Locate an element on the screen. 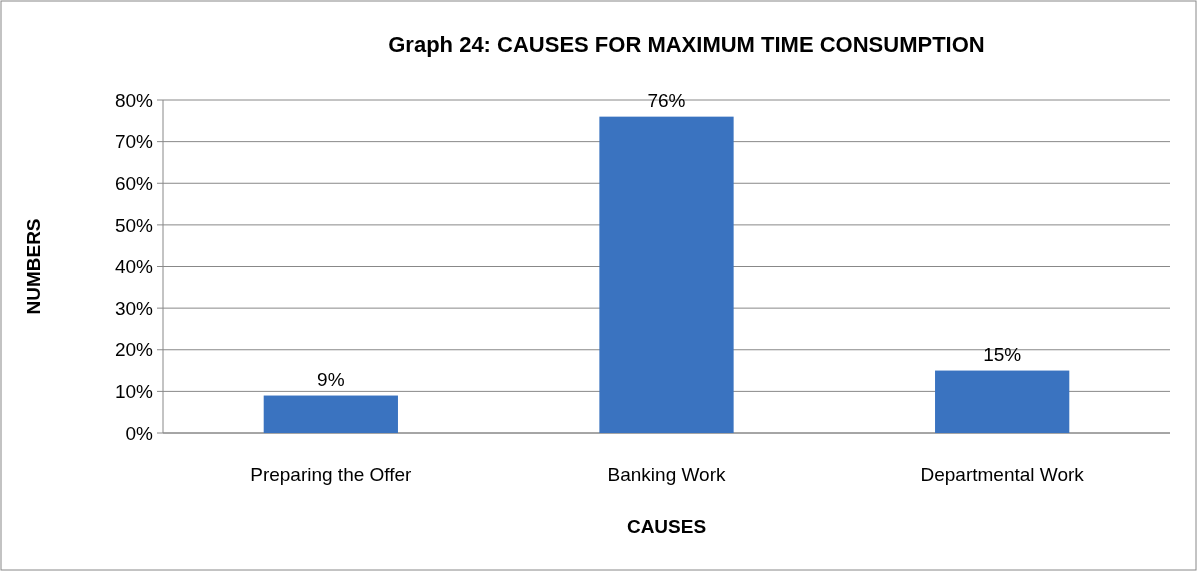 This screenshot has width=1197, height=571. x-tick-label: Banking Work is located at coordinates (666, 474).